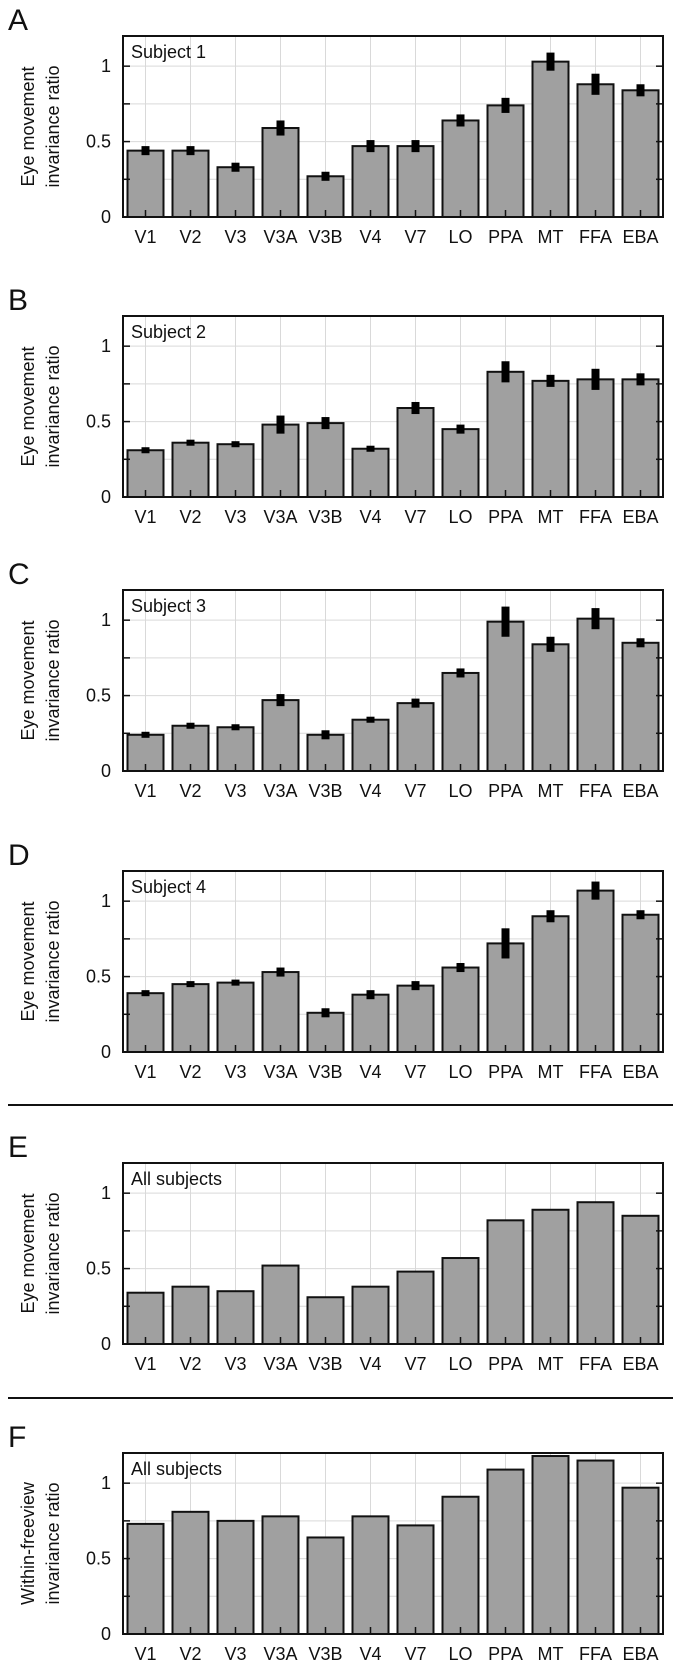  What do you see at coordinates (19, 574) in the screenshot?
I see `panel-letter: C` at bounding box center [19, 574].